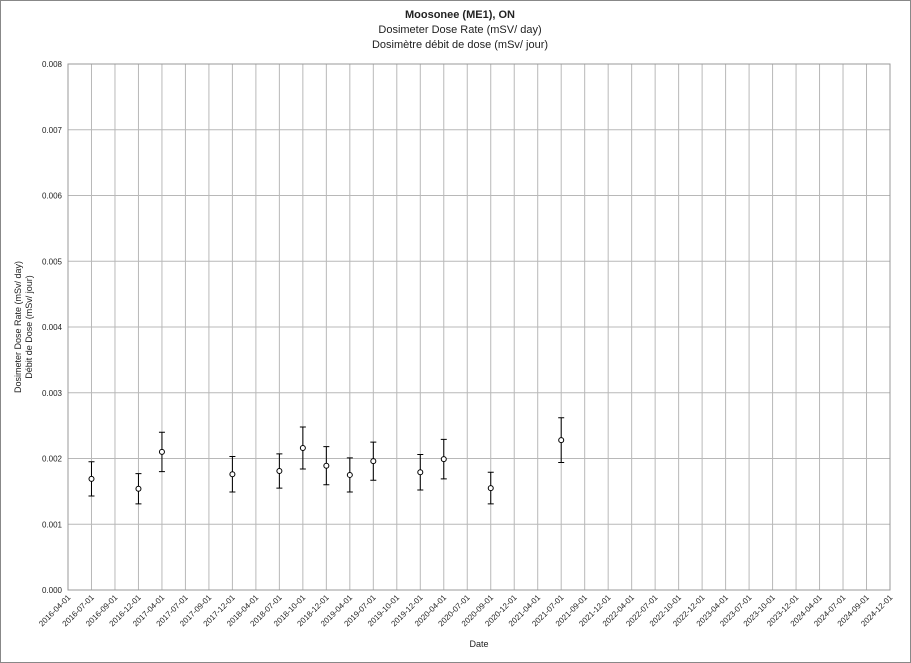  What do you see at coordinates (52, 393) in the screenshot?
I see `y-tick-label: 0.003` at bounding box center [52, 393].